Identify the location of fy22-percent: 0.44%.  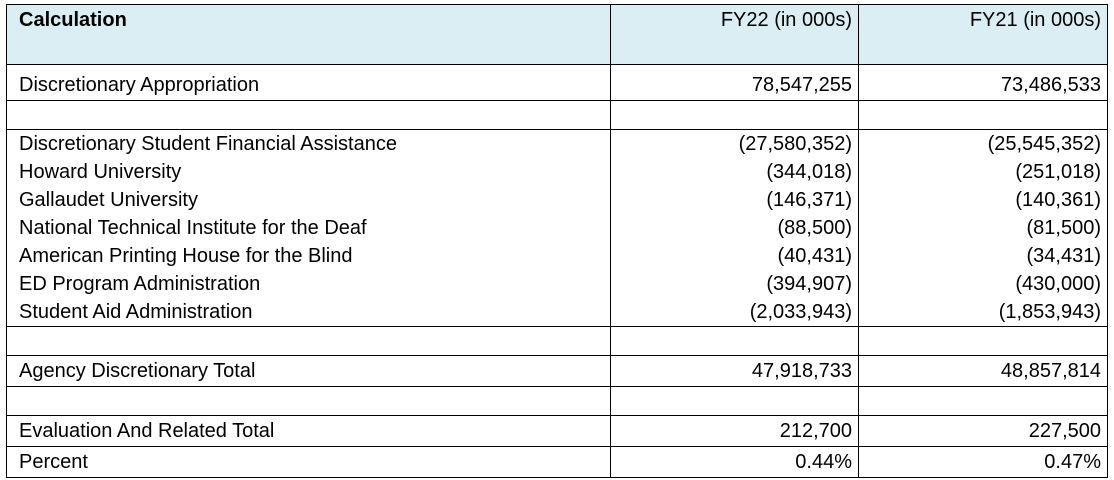
(734, 462).